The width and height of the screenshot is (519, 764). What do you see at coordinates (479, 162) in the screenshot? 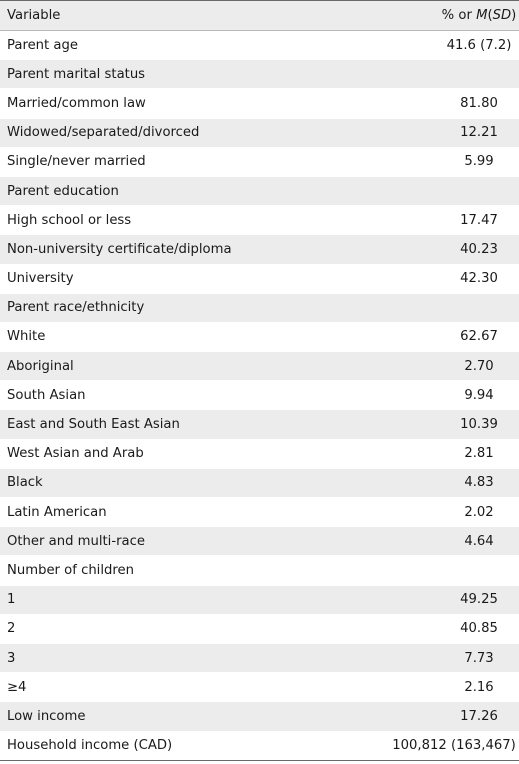
I see `row-value: 5.99` at bounding box center [479, 162].